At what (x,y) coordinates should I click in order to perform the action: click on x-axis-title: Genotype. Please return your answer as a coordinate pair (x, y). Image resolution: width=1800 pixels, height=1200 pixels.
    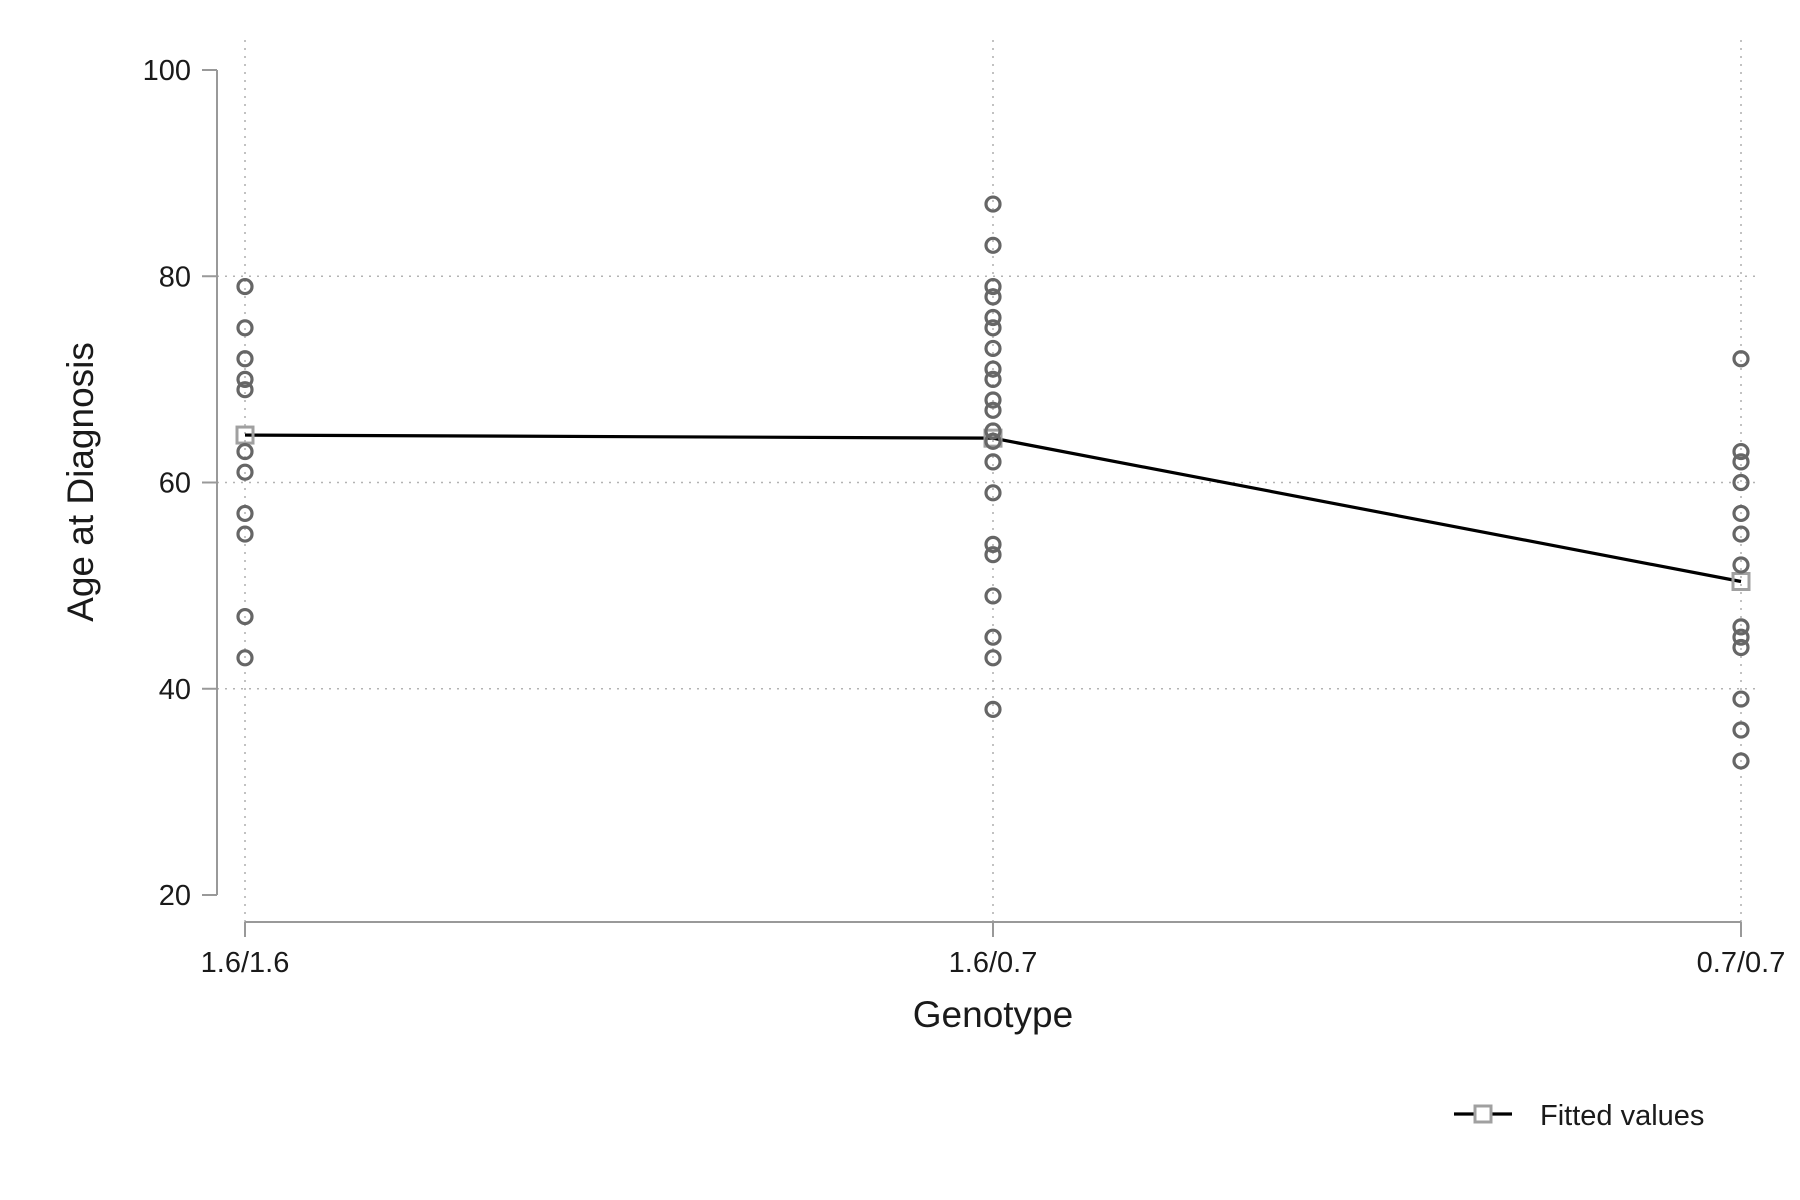
    Looking at the image, I should click on (993, 1014).